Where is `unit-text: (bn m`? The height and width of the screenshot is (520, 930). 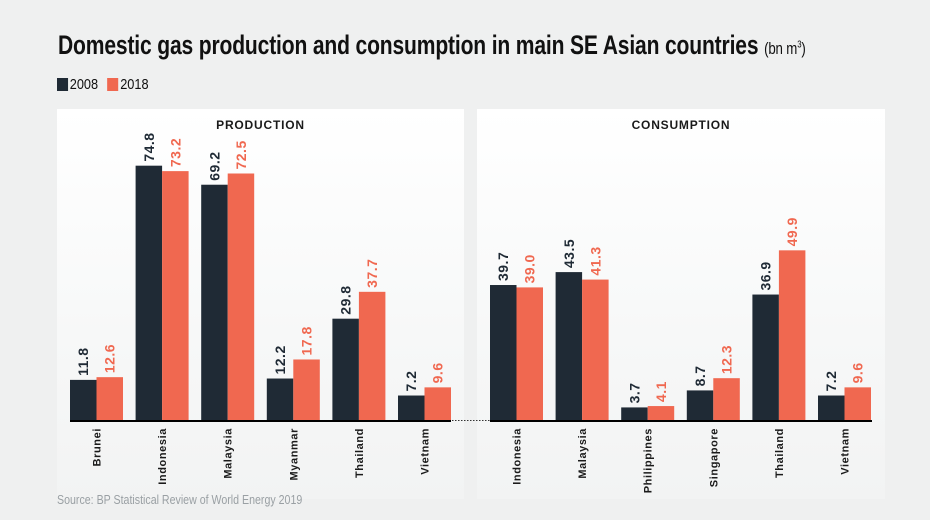 unit-text: (bn m is located at coordinates (781, 48).